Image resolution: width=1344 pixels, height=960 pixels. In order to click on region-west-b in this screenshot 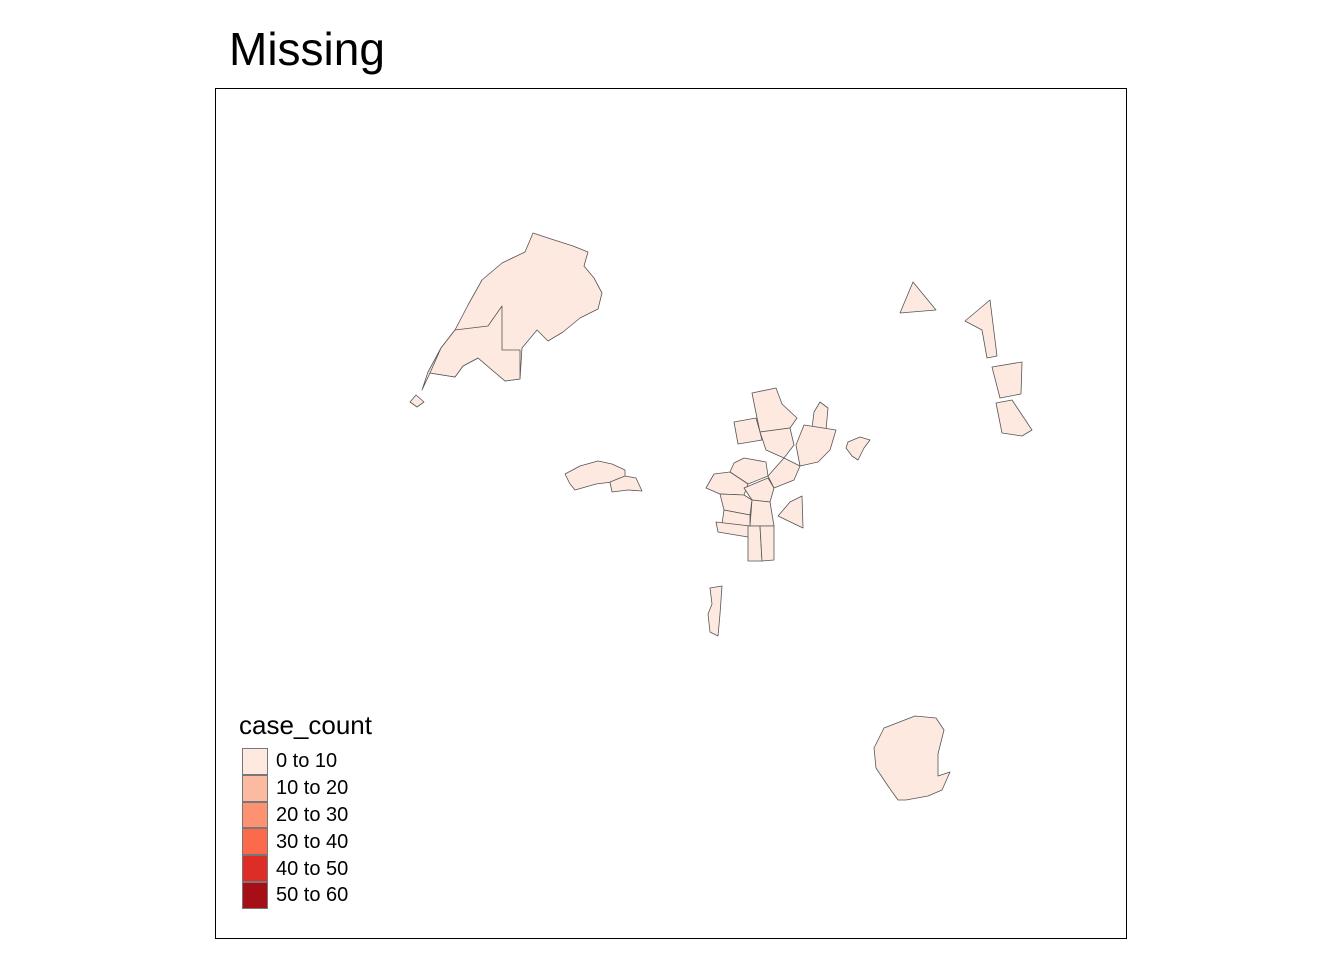, I will do `click(626, 484)`.